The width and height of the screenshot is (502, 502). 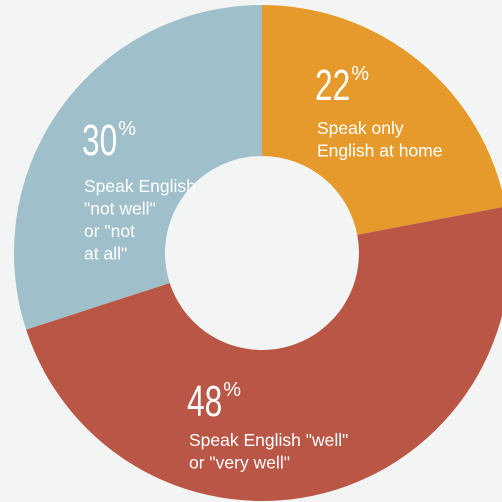 What do you see at coordinates (99, 140) in the screenshot?
I see `value-label: 30` at bounding box center [99, 140].